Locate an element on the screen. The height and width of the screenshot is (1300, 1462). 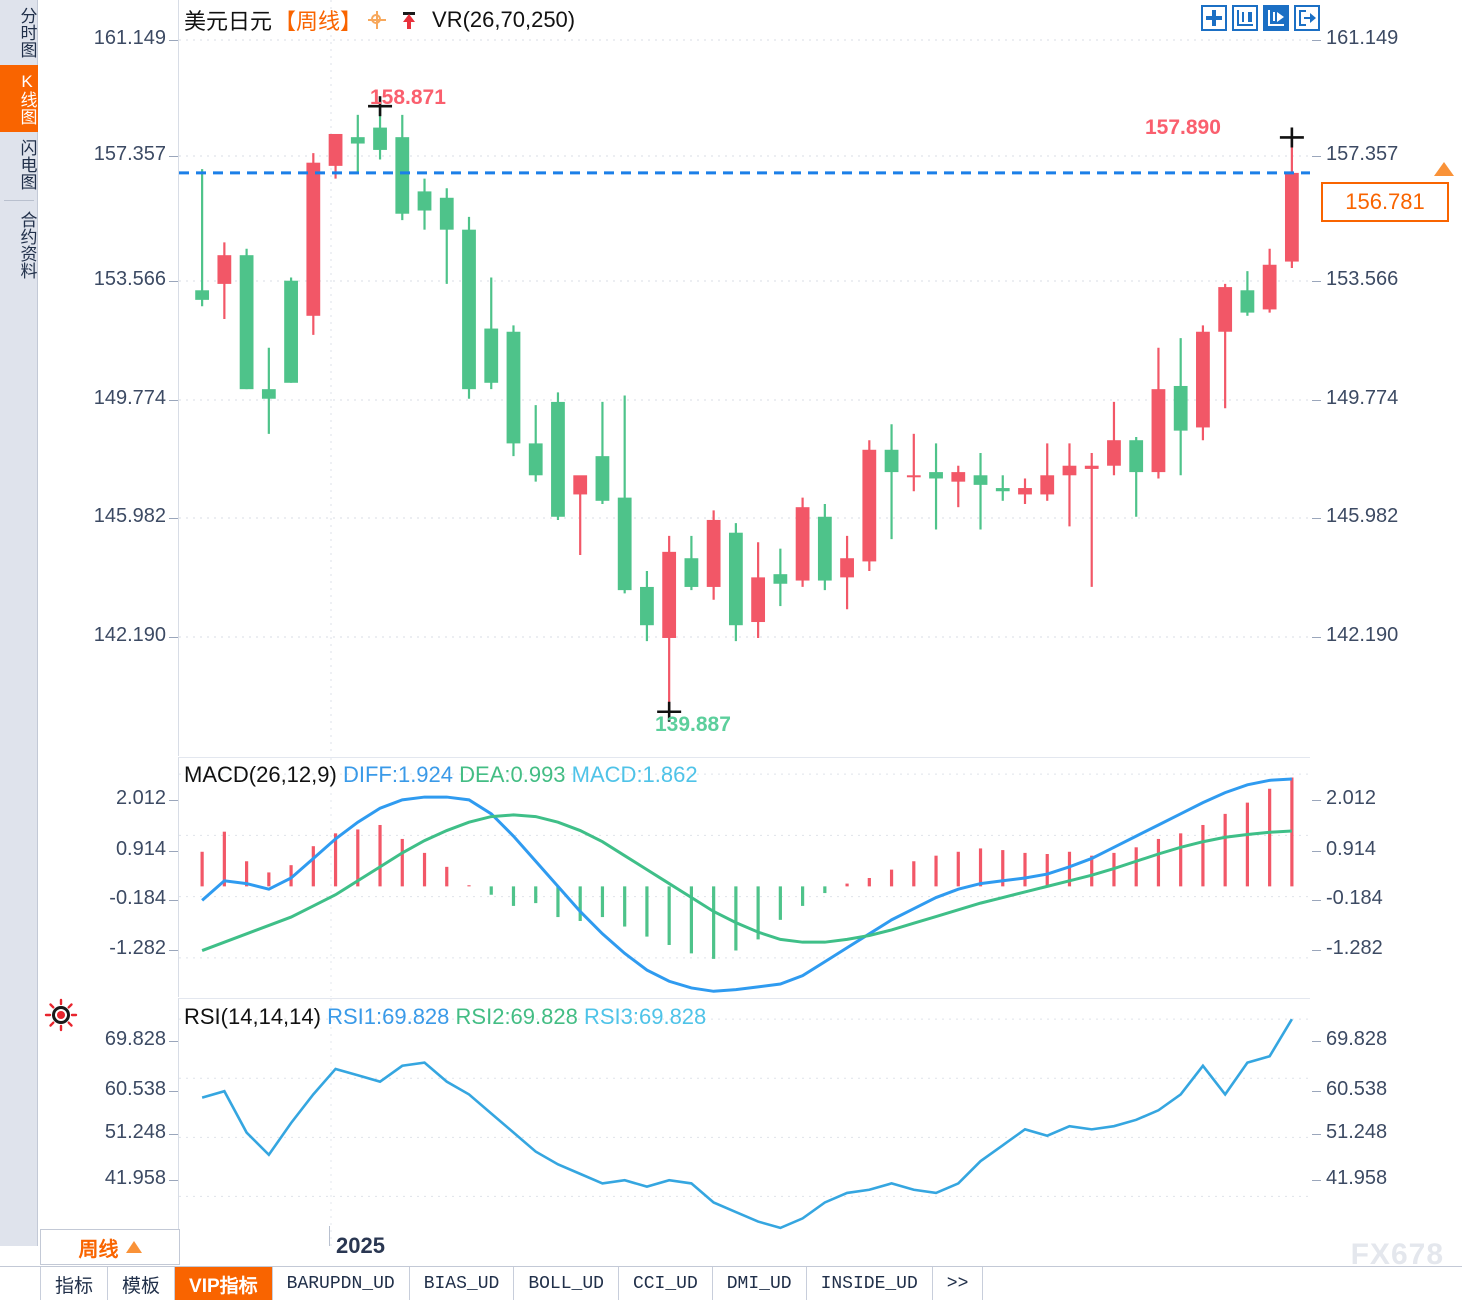
tab-inside-ud: INSIDE_UD is located at coordinates (870, 1283).